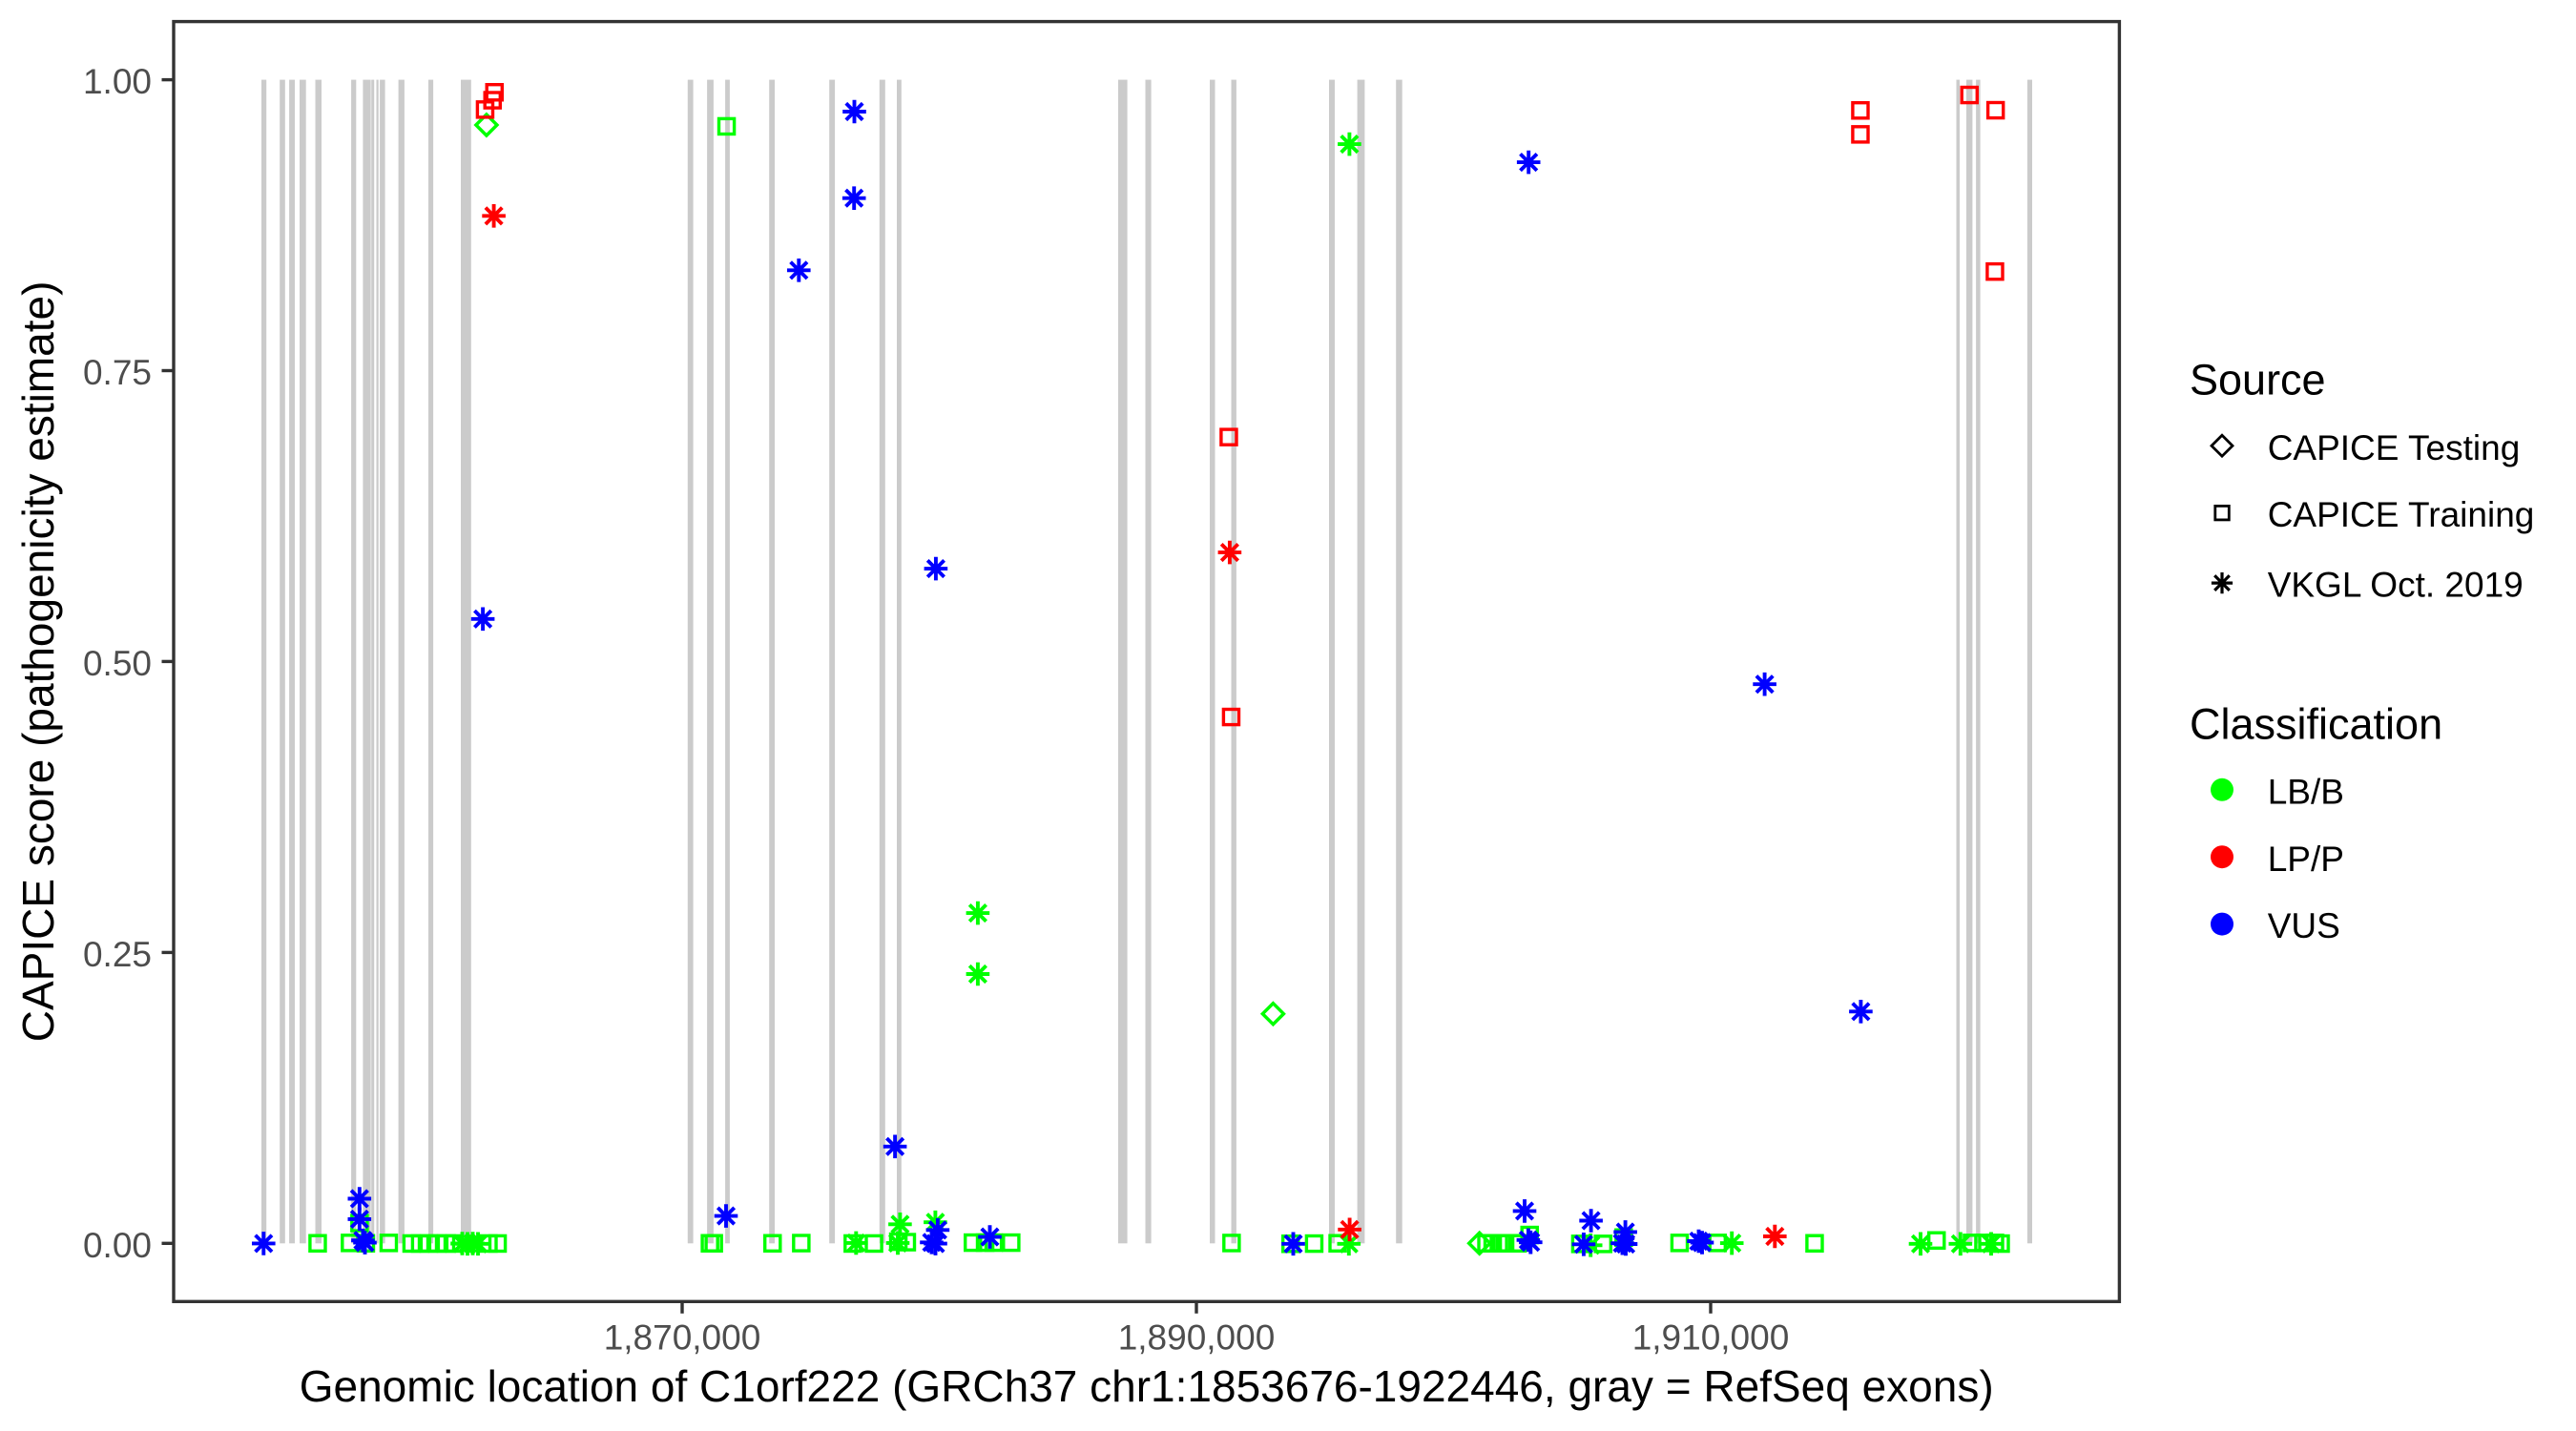 The image size is (2576, 1431). I want to click on svg-text: 1,870,000, so click(682, 1338).